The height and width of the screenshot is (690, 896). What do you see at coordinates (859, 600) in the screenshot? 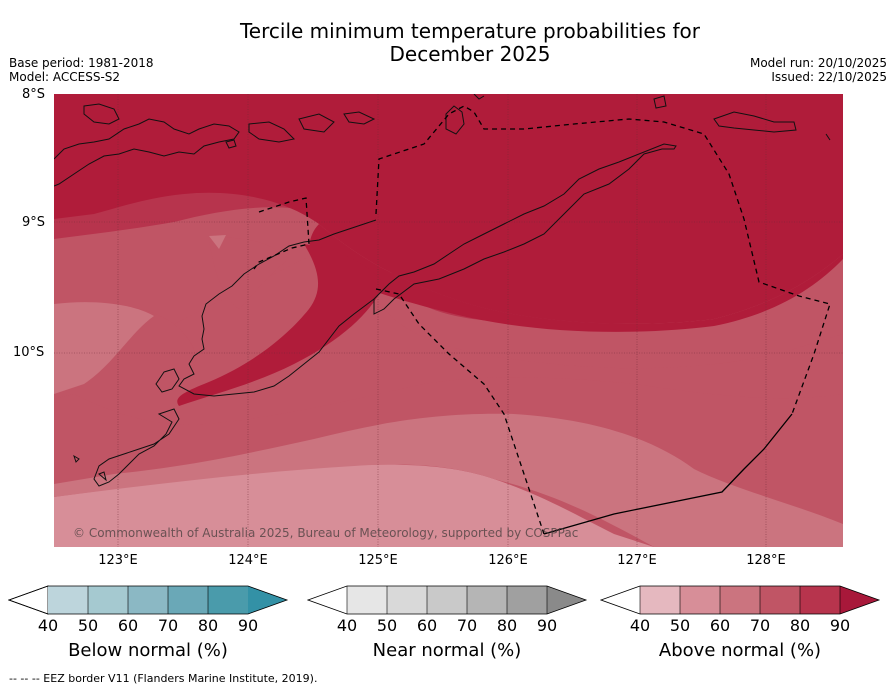
I see `colorbar-above-high-end` at bounding box center [859, 600].